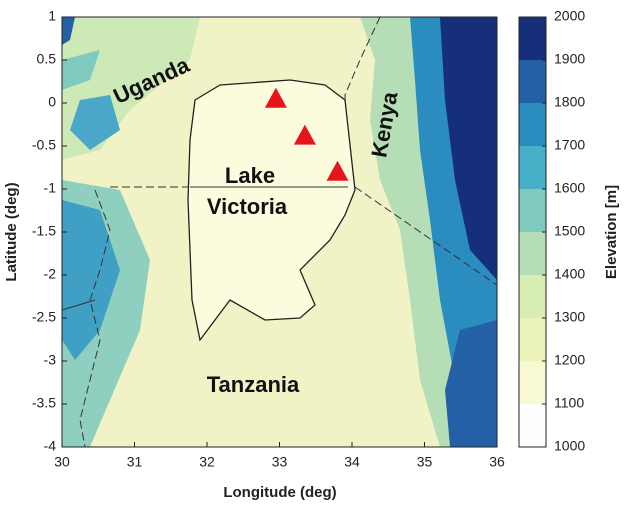 The image size is (630, 508). I want to click on colorbar-tick-label: 1600, so click(569, 188).